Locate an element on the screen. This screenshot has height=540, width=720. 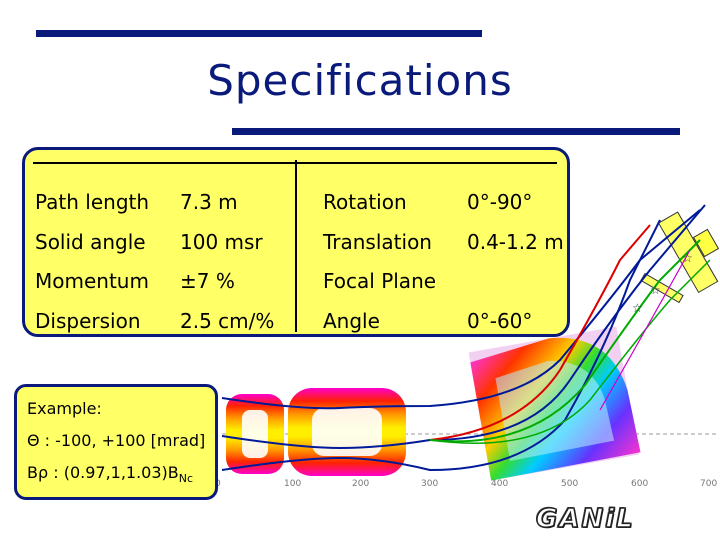
example-brho: Bρ : (0.97,1,1.03)BNc is located at coordinates (110, 474).